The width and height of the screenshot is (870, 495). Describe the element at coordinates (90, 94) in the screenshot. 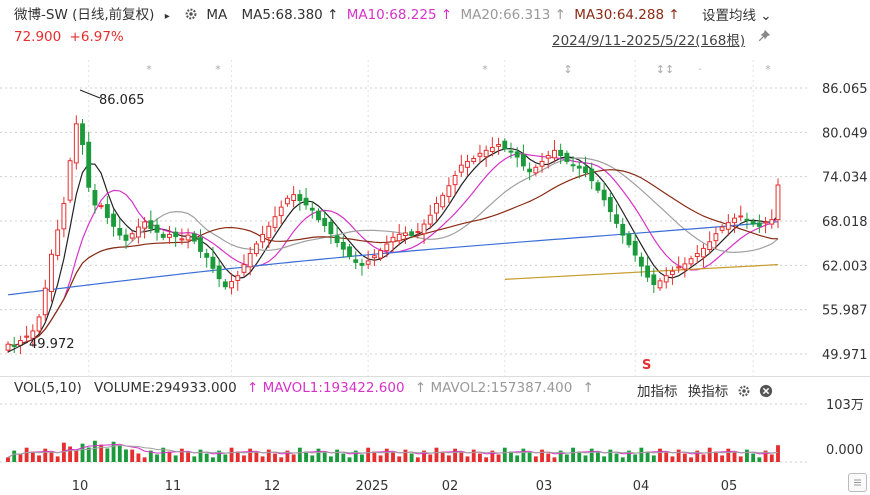

I see `high-pointer` at that location.